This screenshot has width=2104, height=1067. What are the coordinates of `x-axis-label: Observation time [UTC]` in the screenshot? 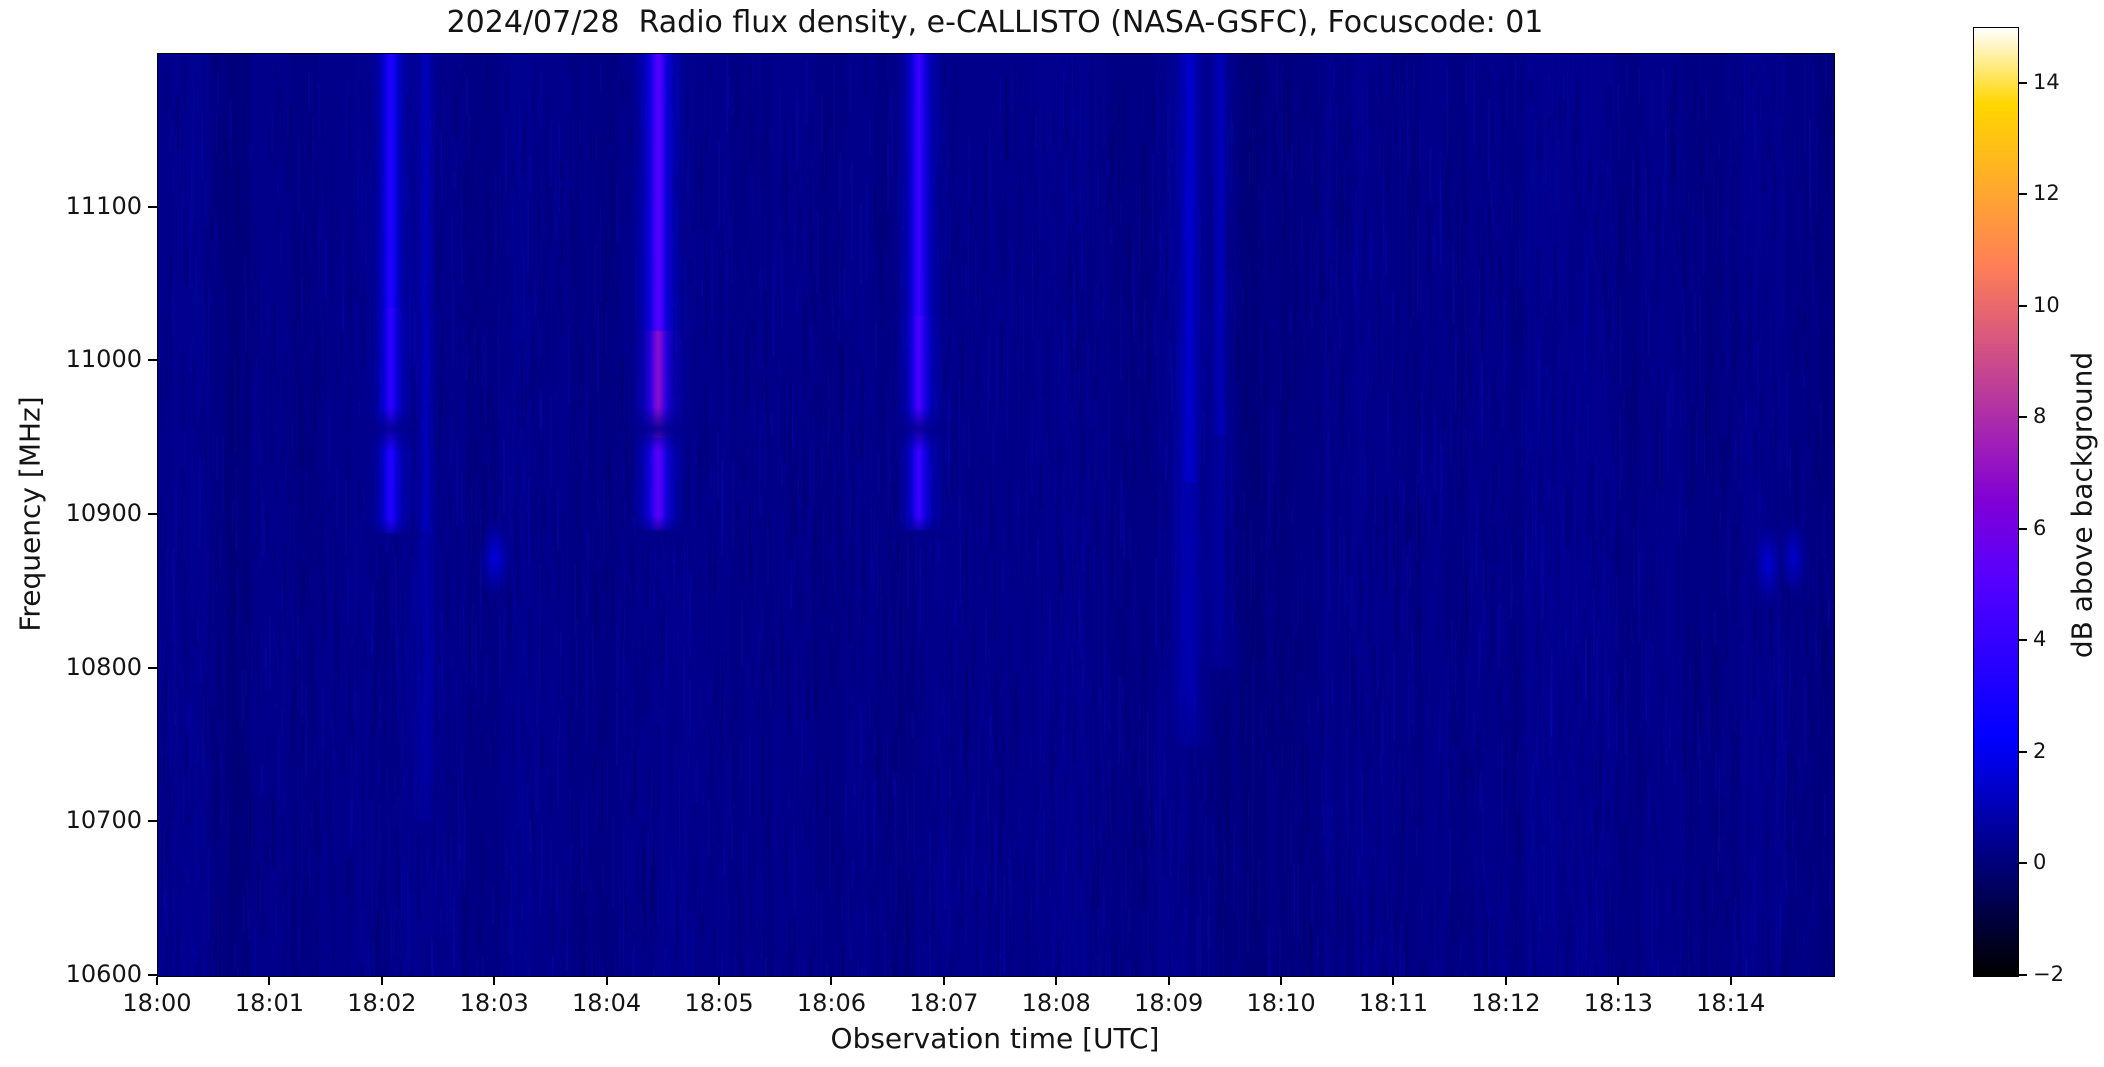 It's located at (995, 1038).